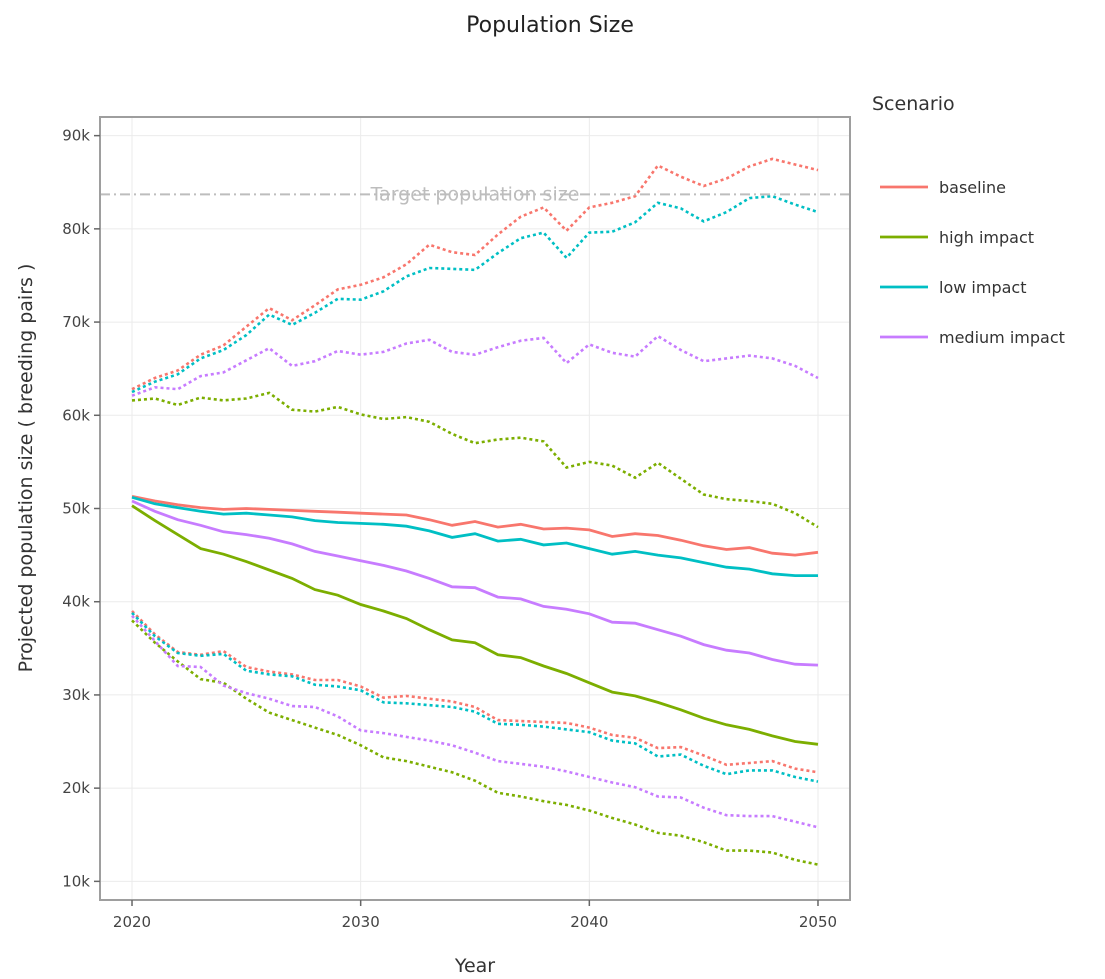  Describe the element at coordinates (475, 583) in the screenshot. I see `series-medium-impact-mean-line` at that location.